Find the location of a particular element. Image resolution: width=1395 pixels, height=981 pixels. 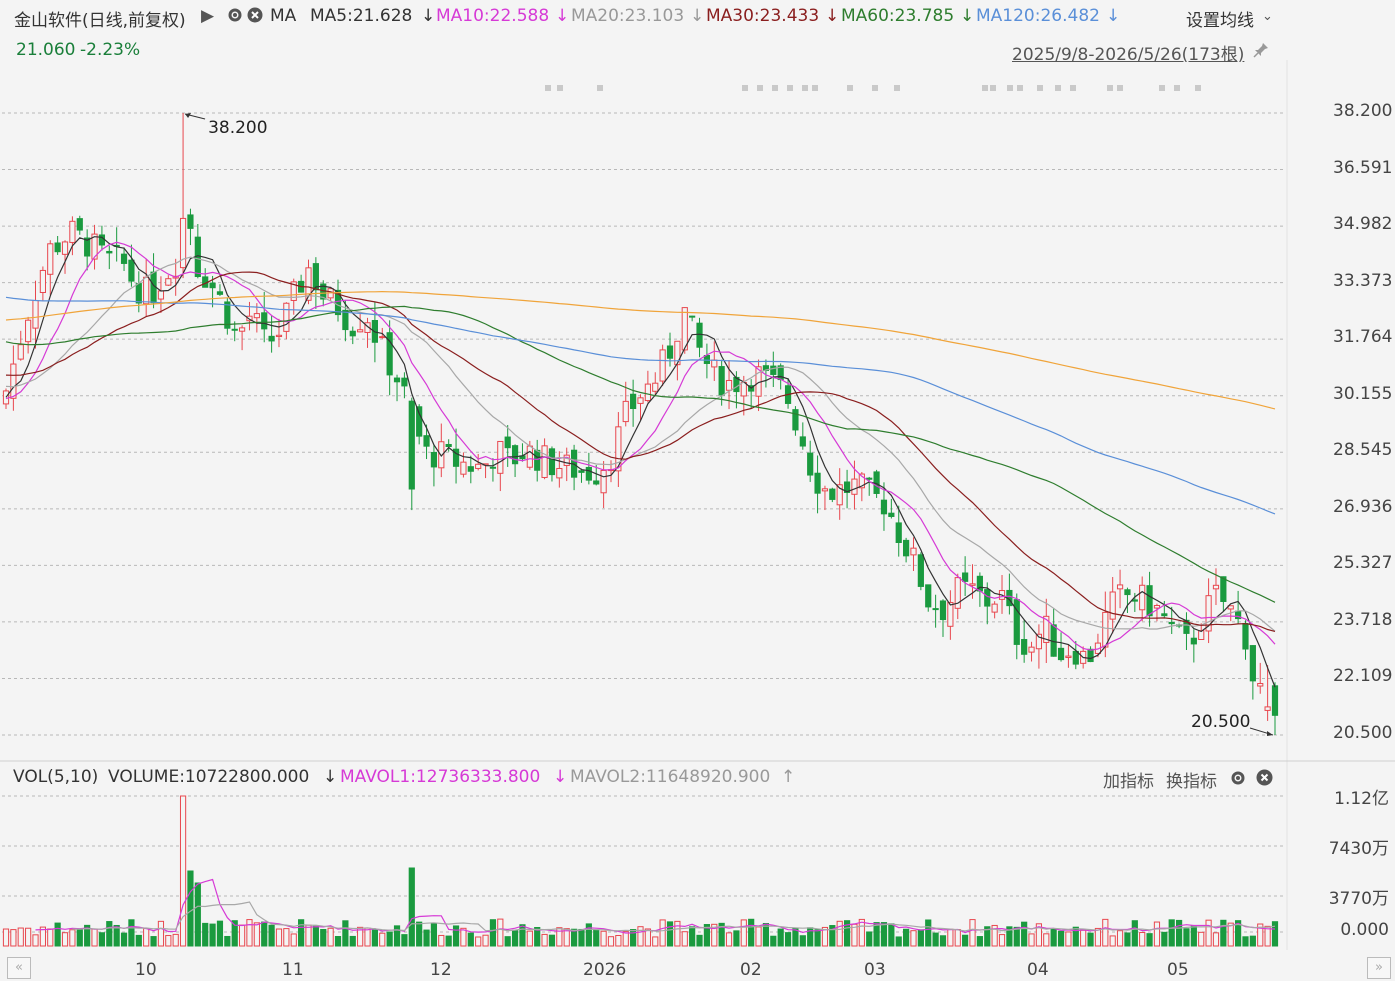

pin-icon is located at coordinates (1261, 52).